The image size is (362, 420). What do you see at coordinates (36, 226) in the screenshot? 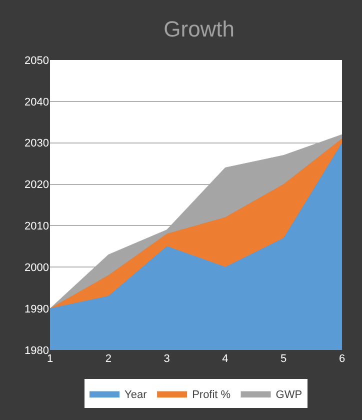
I see `y-tick-label: 2010` at bounding box center [36, 226].